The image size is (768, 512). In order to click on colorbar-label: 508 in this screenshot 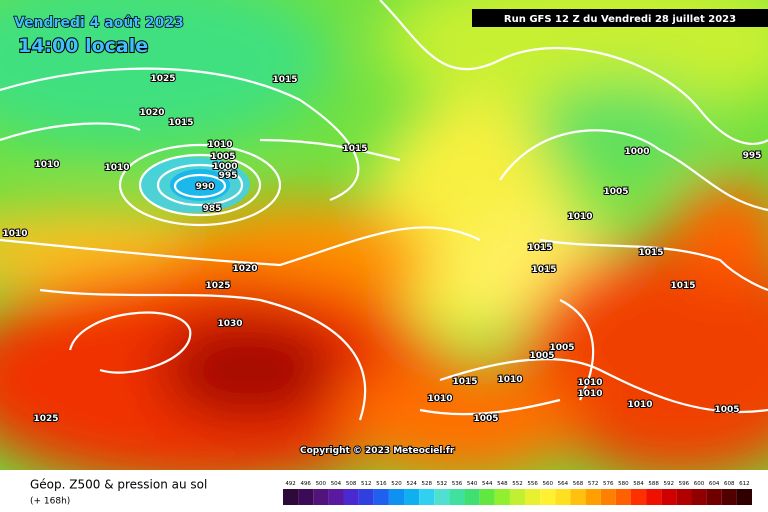, I will do `click(351, 484)`.